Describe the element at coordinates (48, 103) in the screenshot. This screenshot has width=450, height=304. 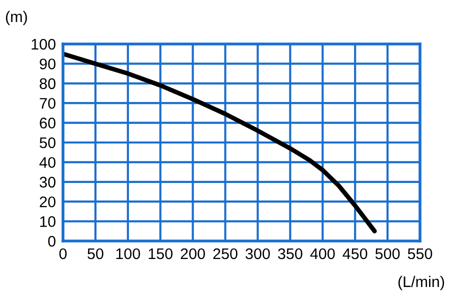
I see `y-tick-label: 70` at that location.